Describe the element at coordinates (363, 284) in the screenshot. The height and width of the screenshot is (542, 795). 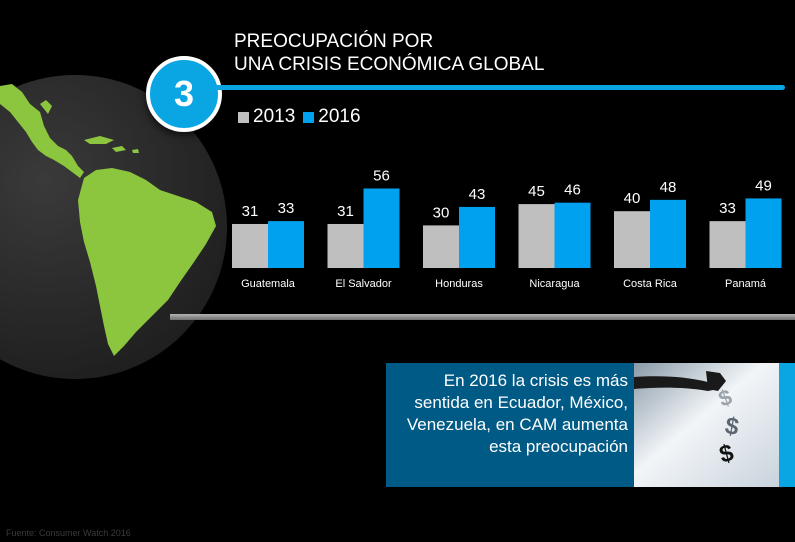
I see `category-label-el-salvador: El Salvador` at that location.